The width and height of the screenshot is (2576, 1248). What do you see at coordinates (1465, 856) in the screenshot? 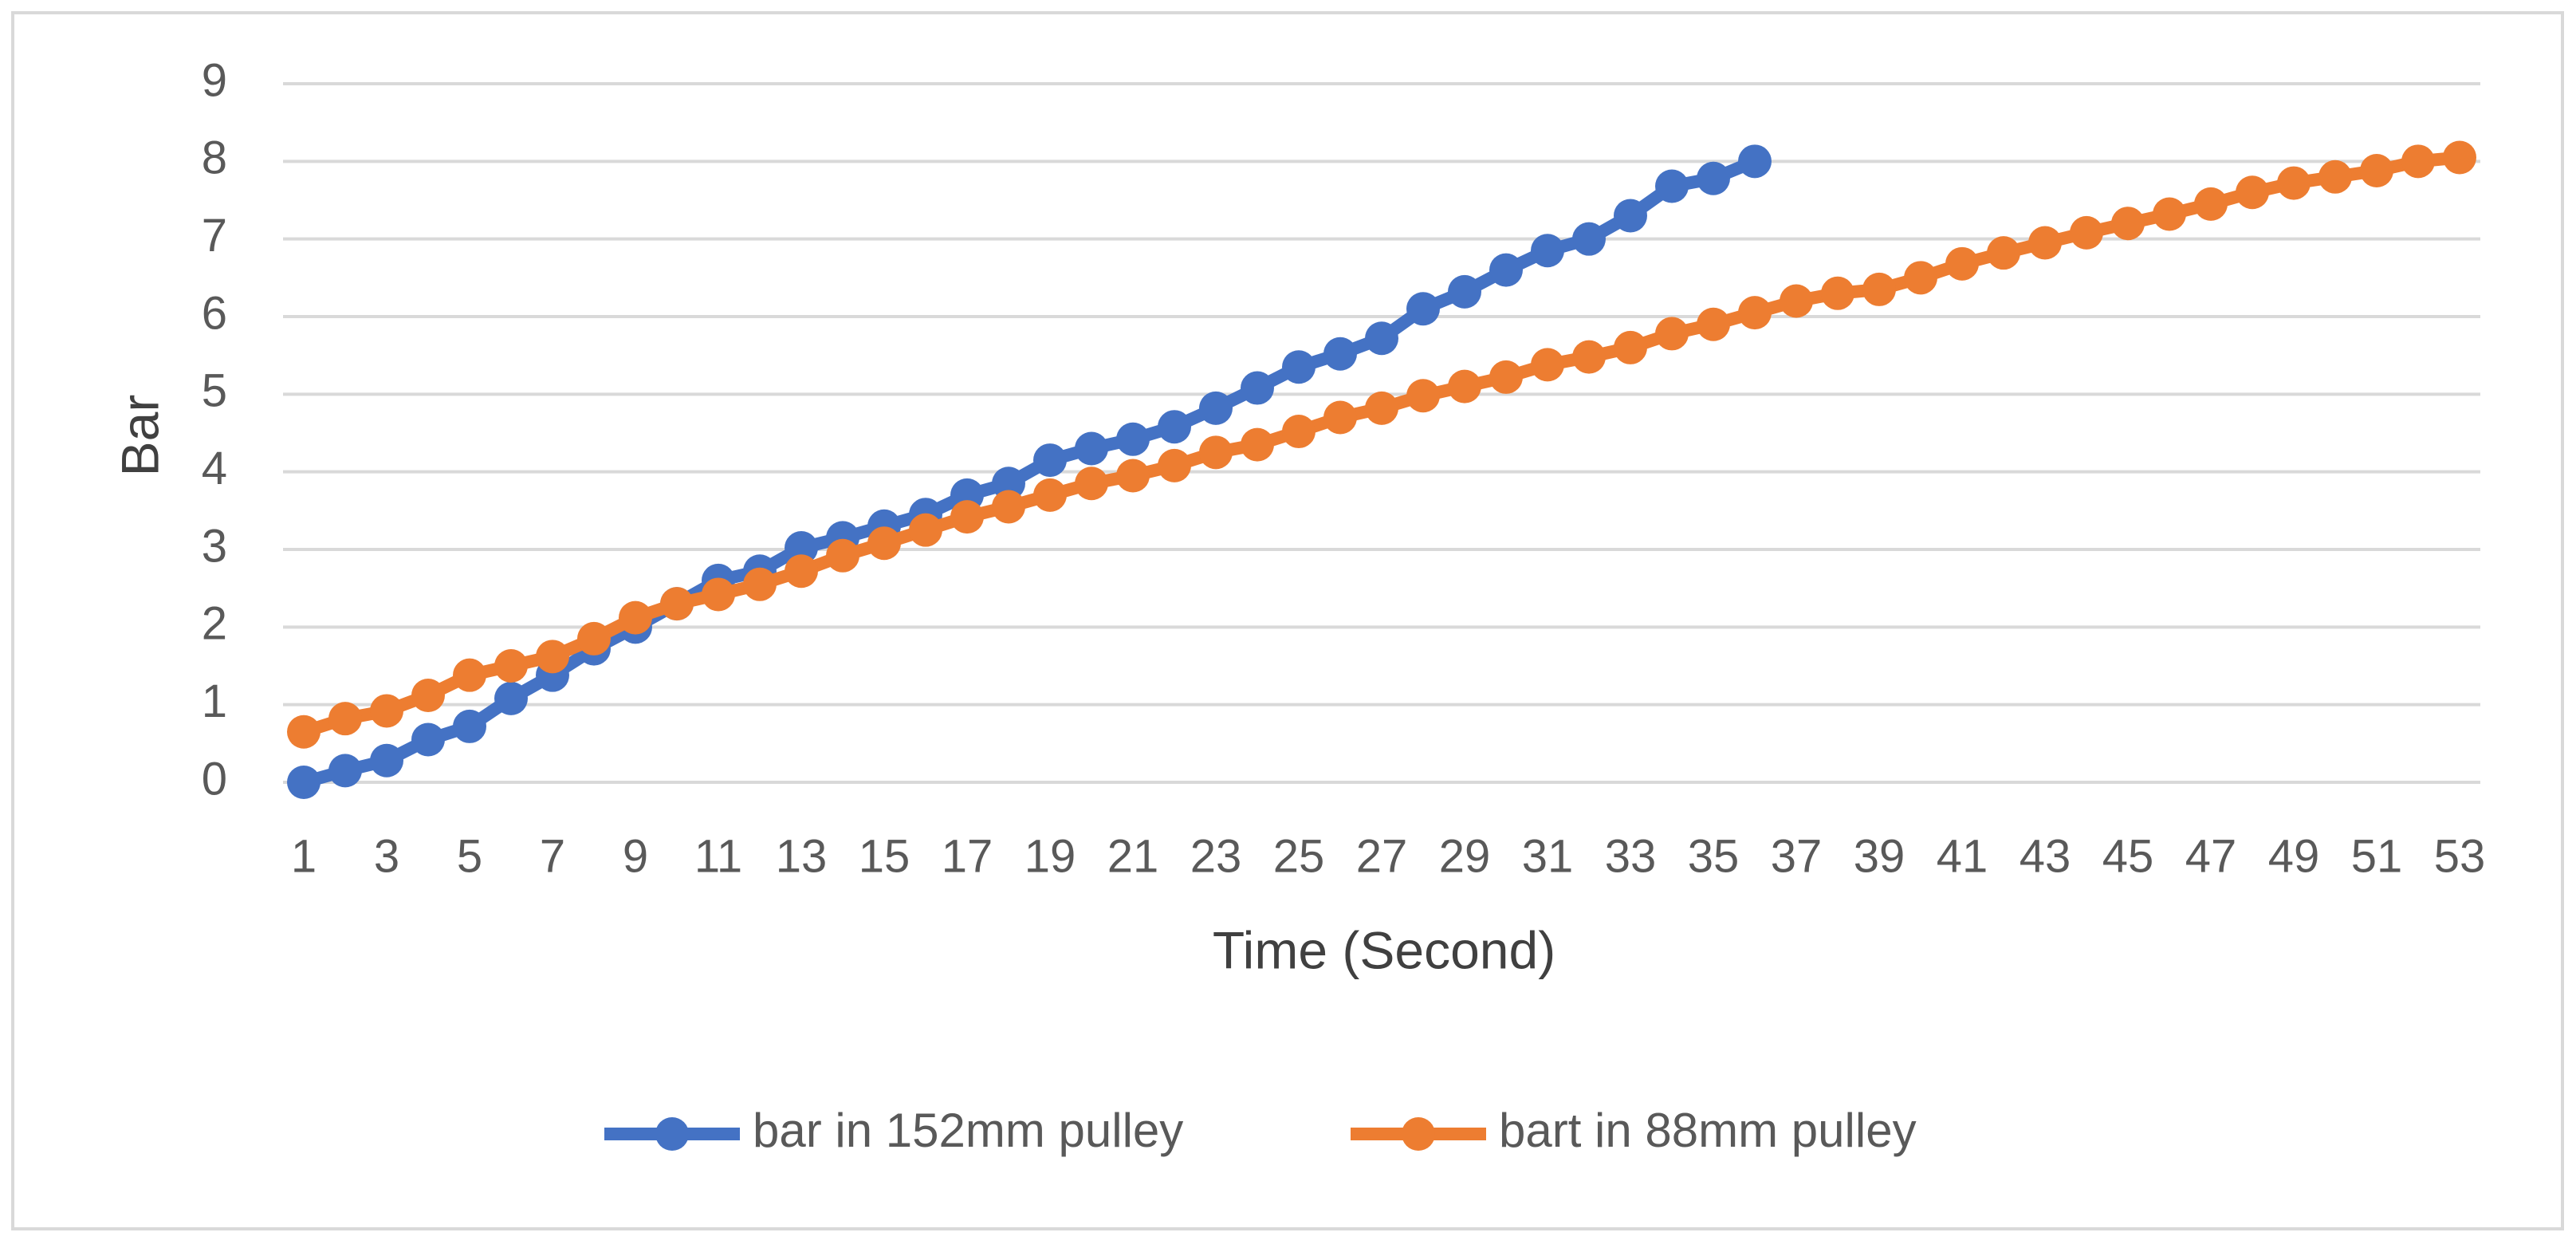
I see `x-tick-label: 29` at bounding box center [1465, 856].